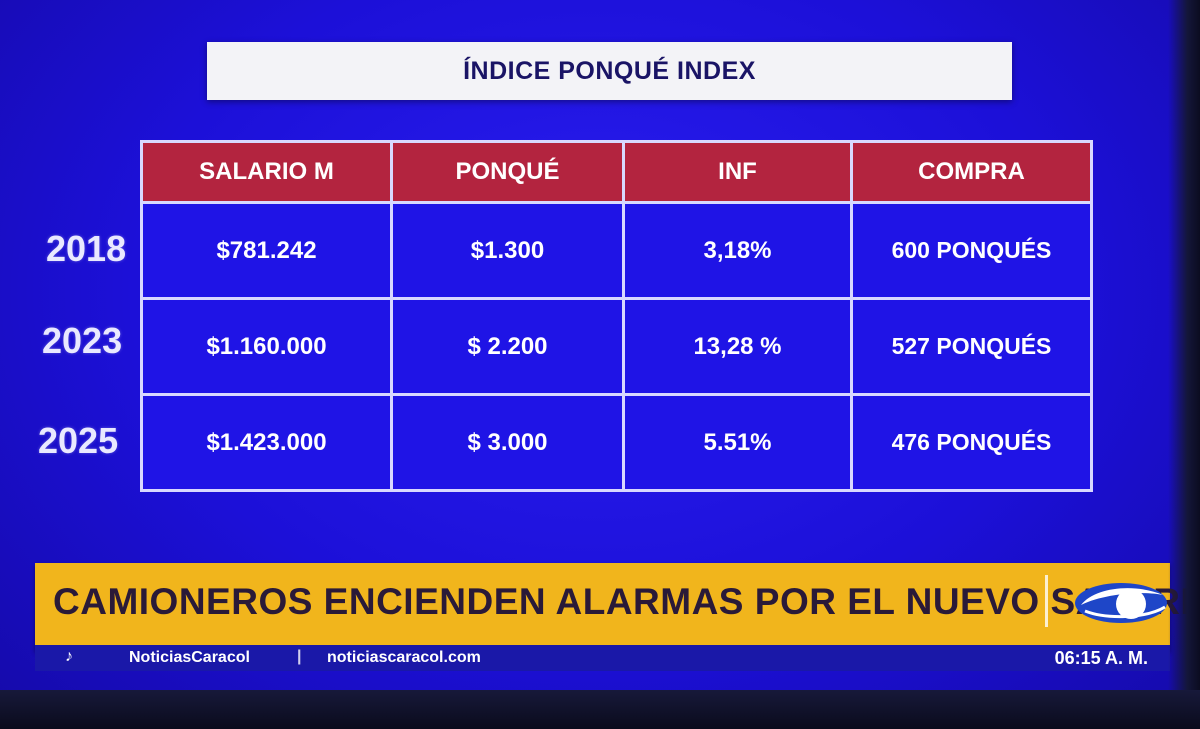 The height and width of the screenshot is (729, 1200). What do you see at coordinates (86, 248) in the screenshot?
I see `year-label-2018: 2018` at bounding box center [86, 248].